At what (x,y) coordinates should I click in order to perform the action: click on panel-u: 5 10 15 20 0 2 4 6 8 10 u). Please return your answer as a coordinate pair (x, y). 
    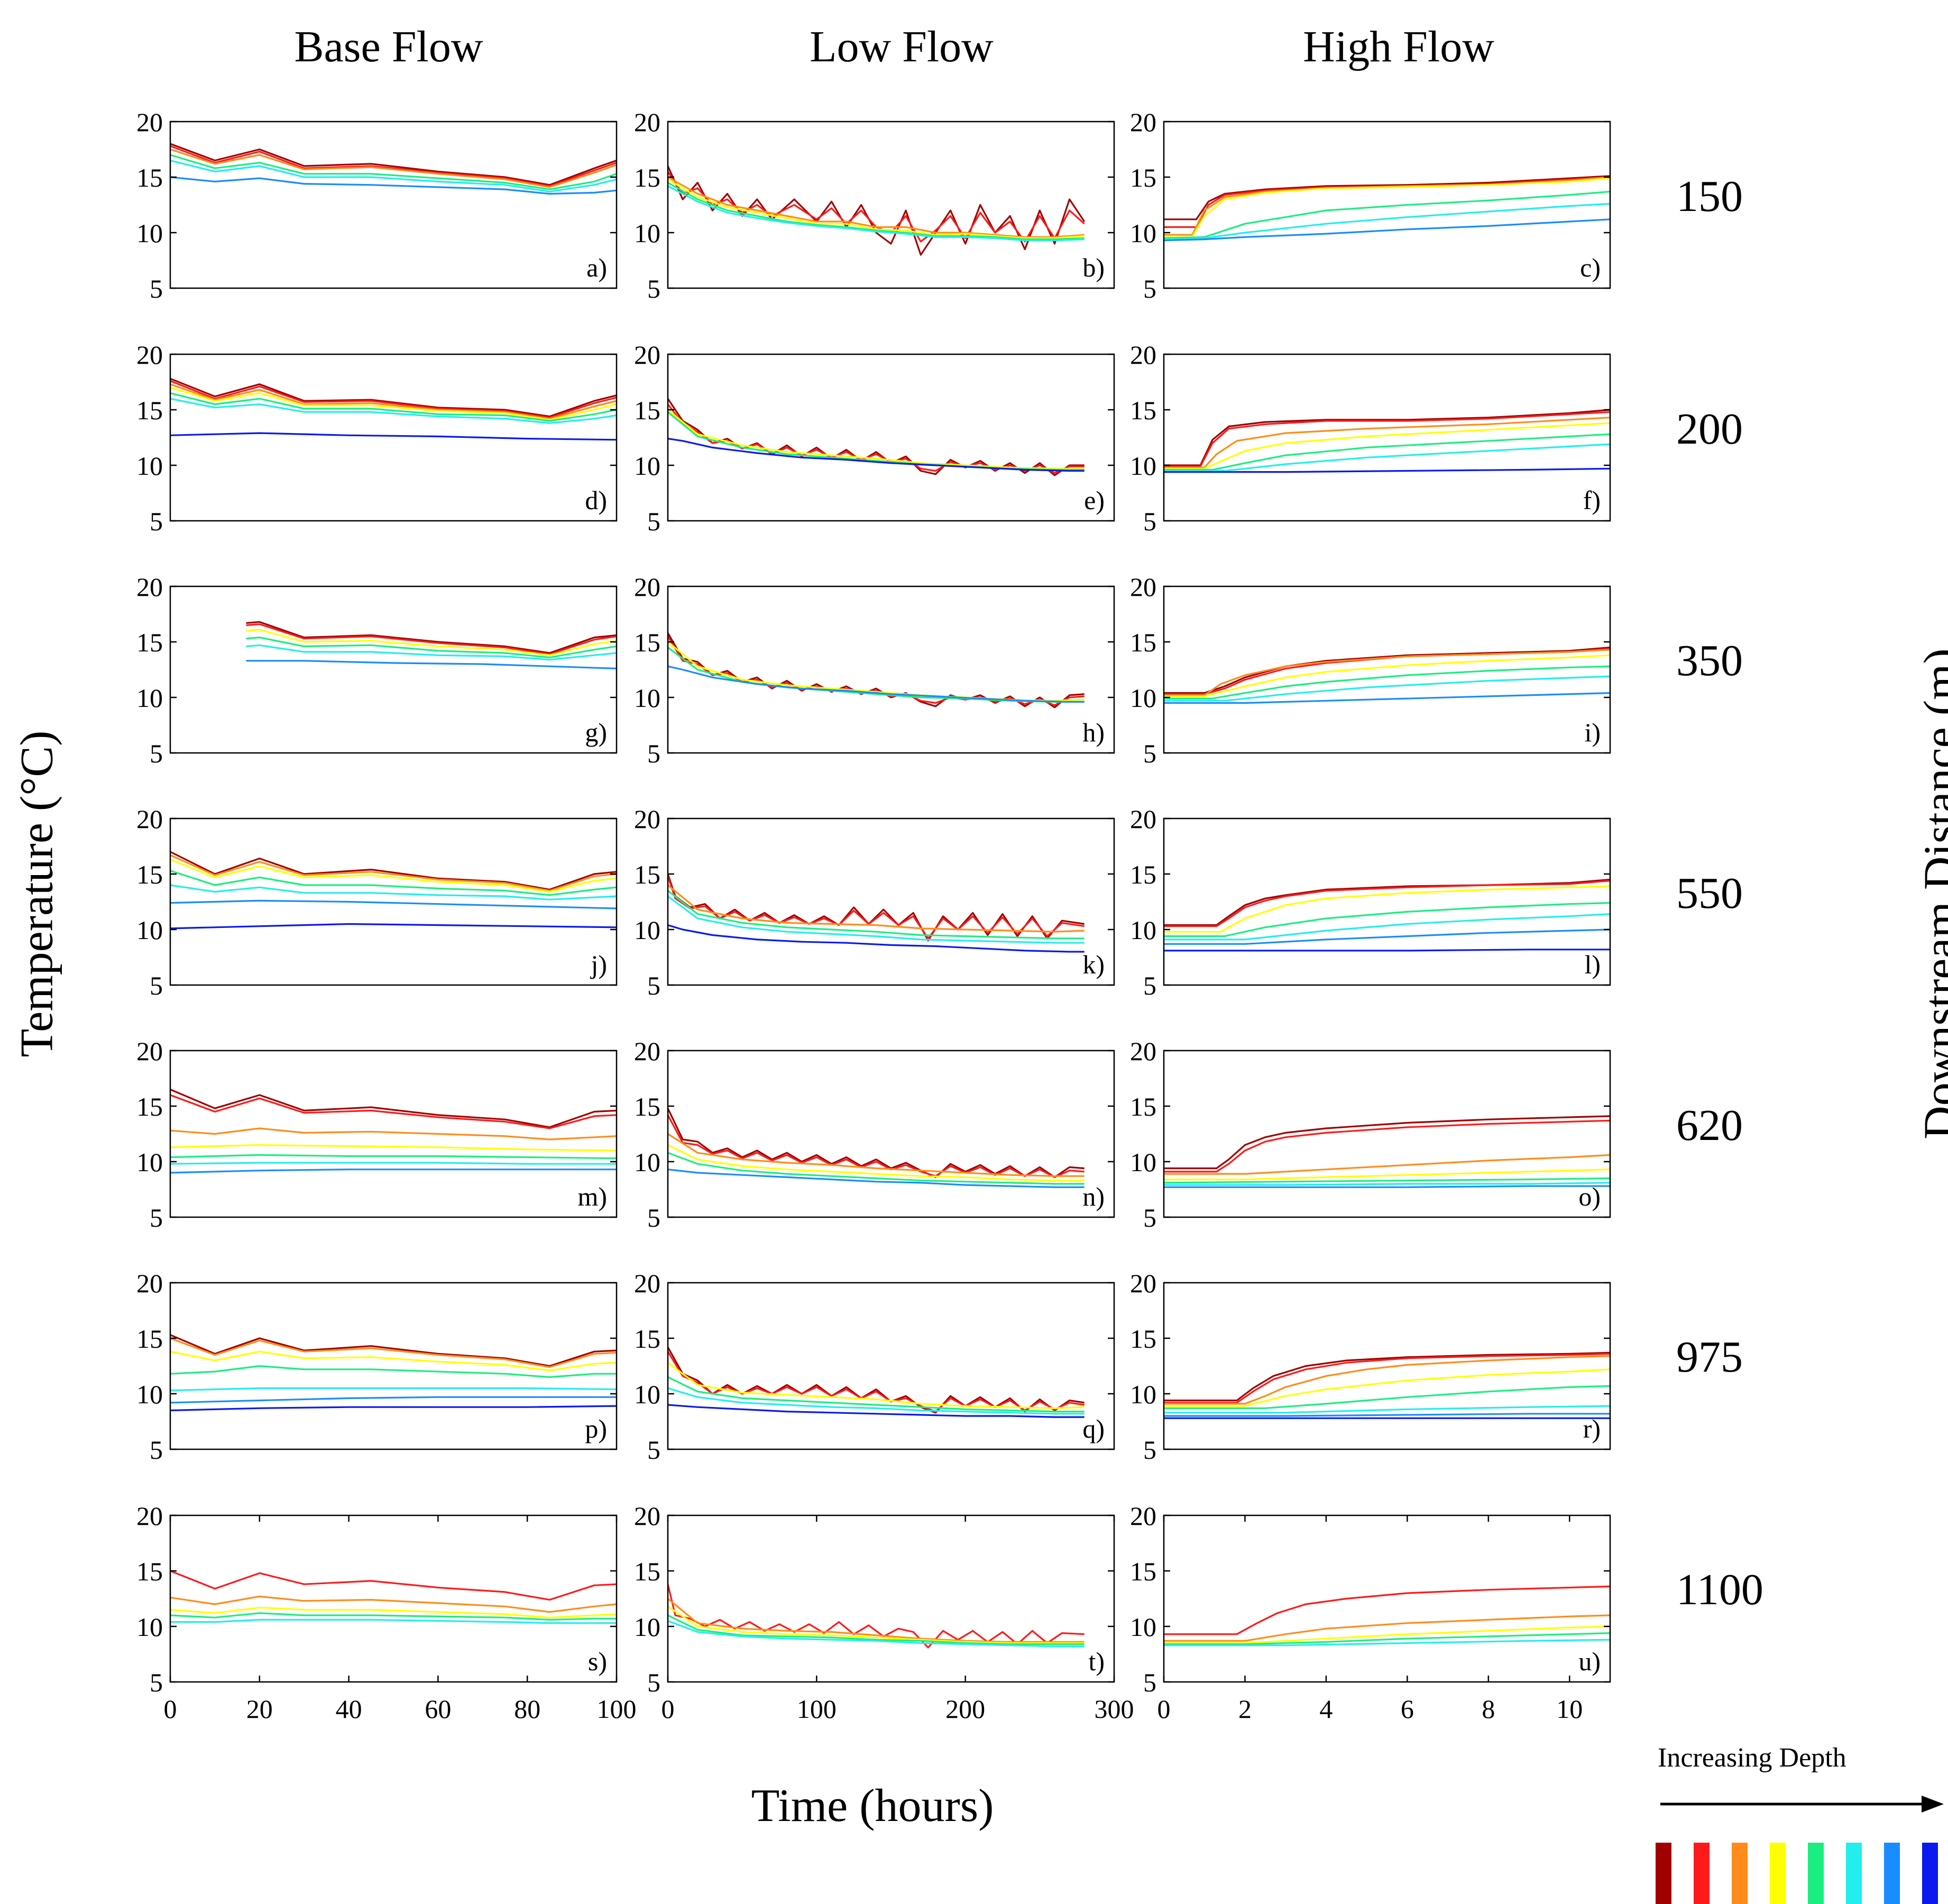
    Looking at the image, I should click on (1370, 1612).